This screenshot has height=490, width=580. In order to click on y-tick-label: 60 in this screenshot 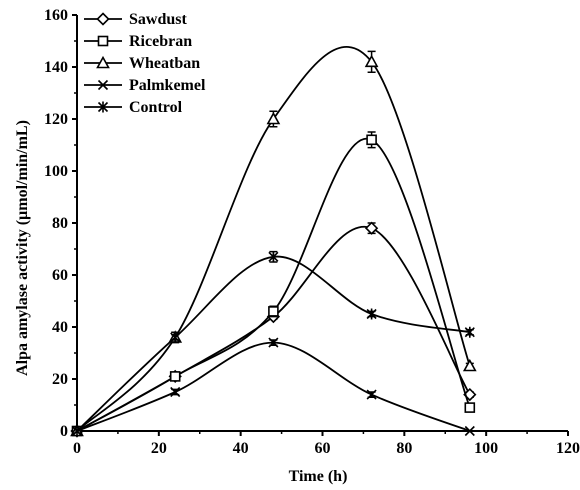, I will do `click(60, 275)`.